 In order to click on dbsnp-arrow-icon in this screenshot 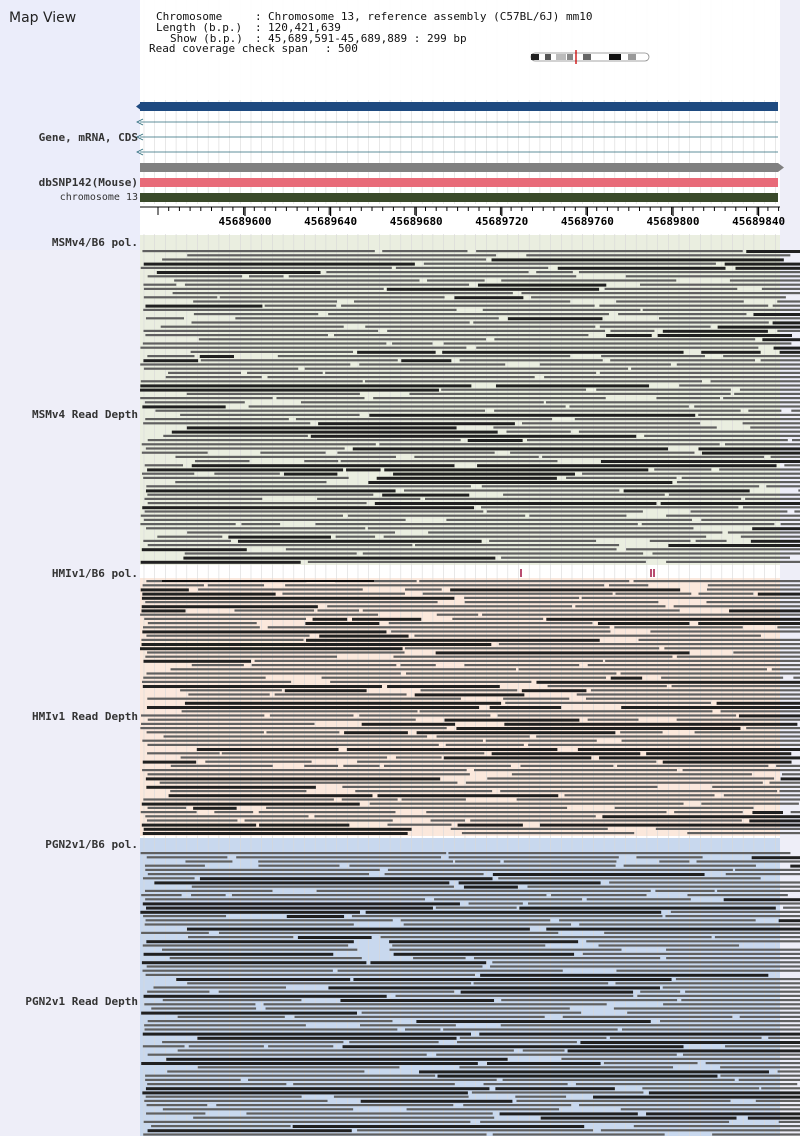, I will do `click(781, 167)`.